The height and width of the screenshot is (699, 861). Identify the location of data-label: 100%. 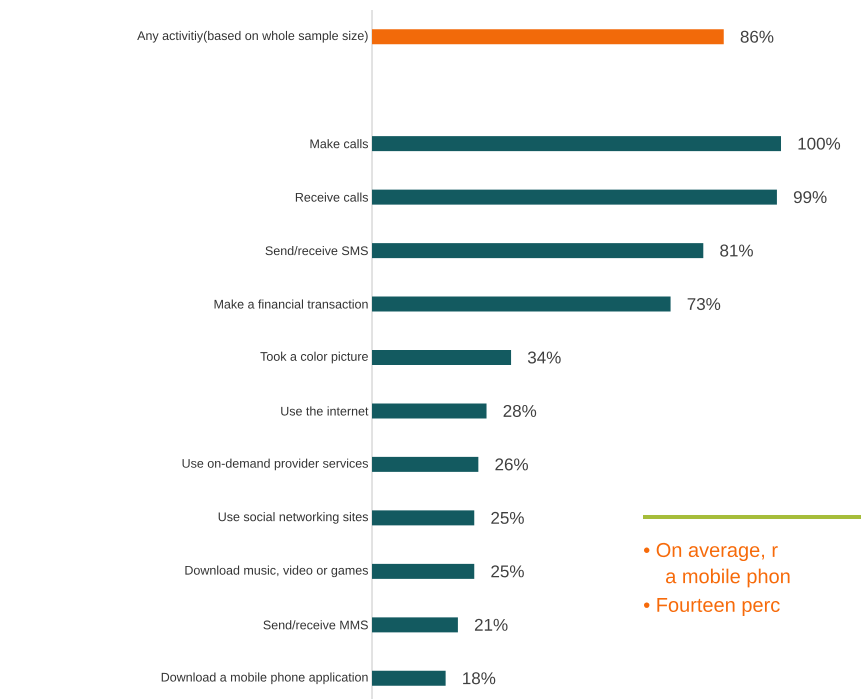
(819, 144).